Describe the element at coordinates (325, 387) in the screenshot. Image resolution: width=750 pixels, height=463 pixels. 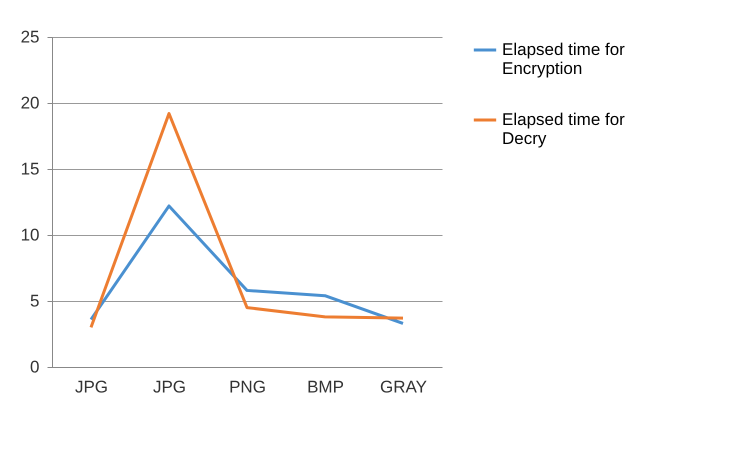
I see `x-tick-label: BMP` at that location.